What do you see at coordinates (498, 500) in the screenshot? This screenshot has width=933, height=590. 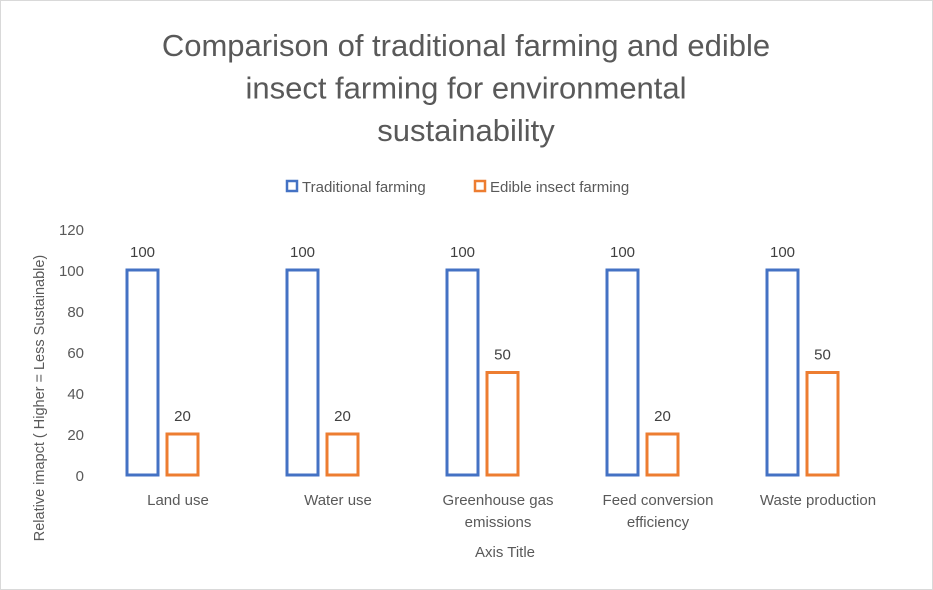 I see `x-tick-label: Greenhouse gas` at bounding box center [498, 500].